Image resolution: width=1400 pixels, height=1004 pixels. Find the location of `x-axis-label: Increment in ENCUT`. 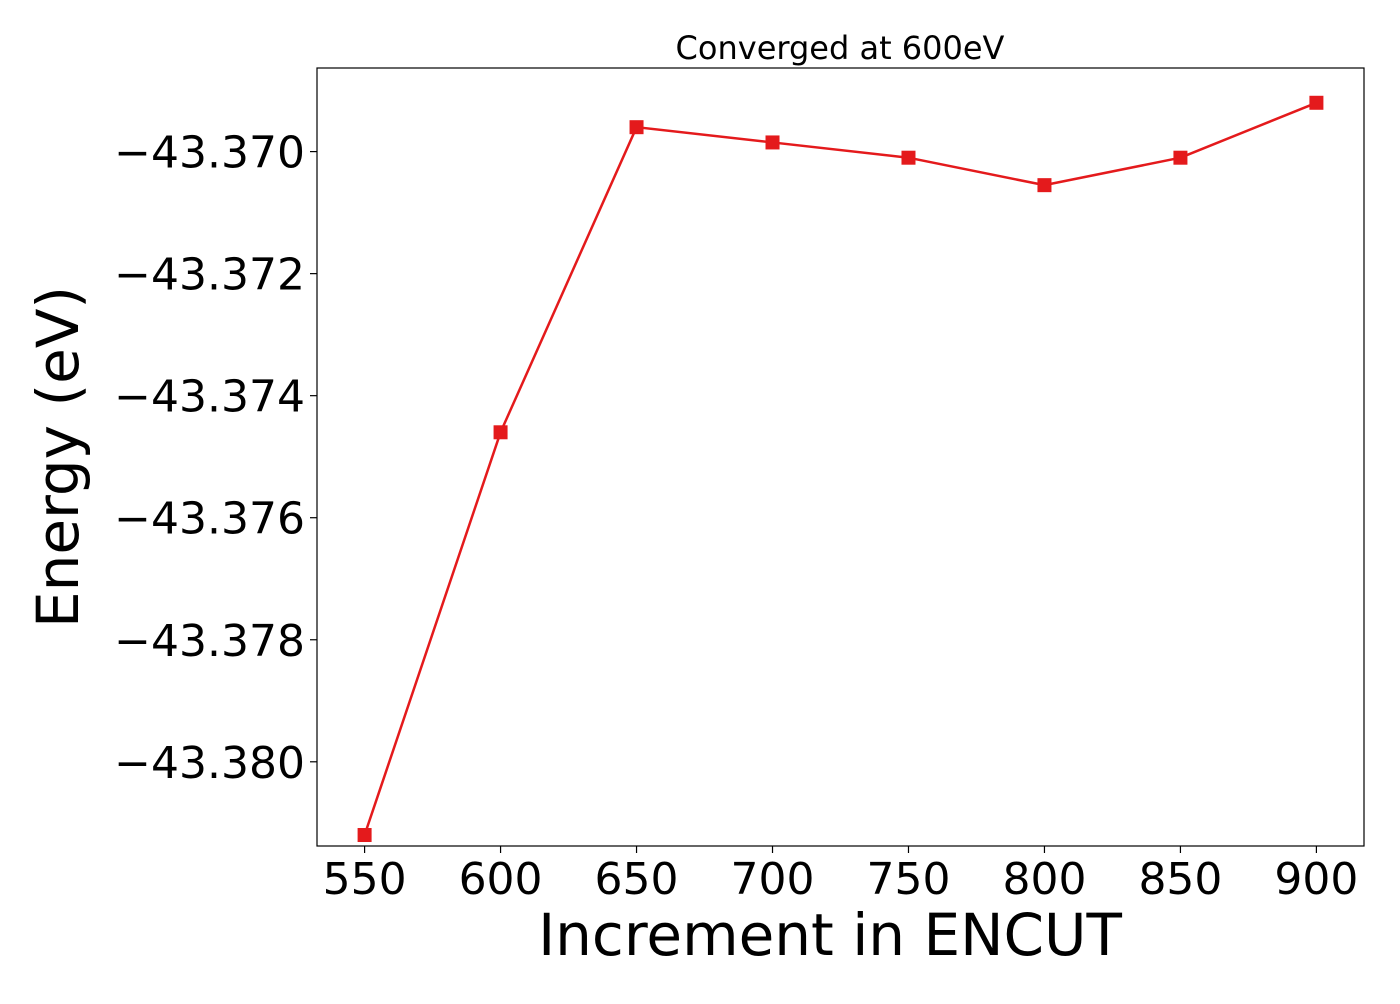

x-axis-label: Increment in ENCUT is located at coordinates (830, 935).